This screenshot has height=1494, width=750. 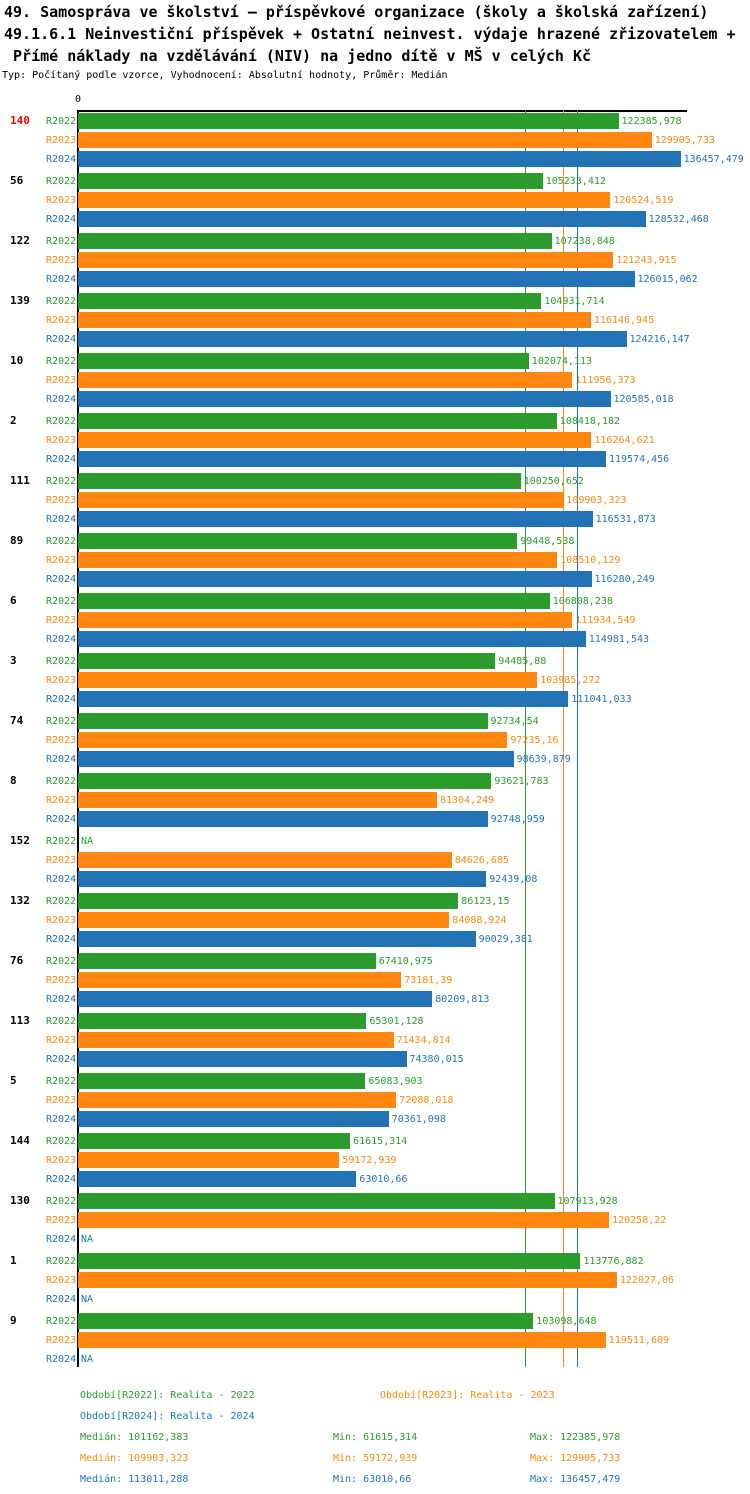 I want to click on bar-value-label: 84626,685, so click(x=481, y=860).